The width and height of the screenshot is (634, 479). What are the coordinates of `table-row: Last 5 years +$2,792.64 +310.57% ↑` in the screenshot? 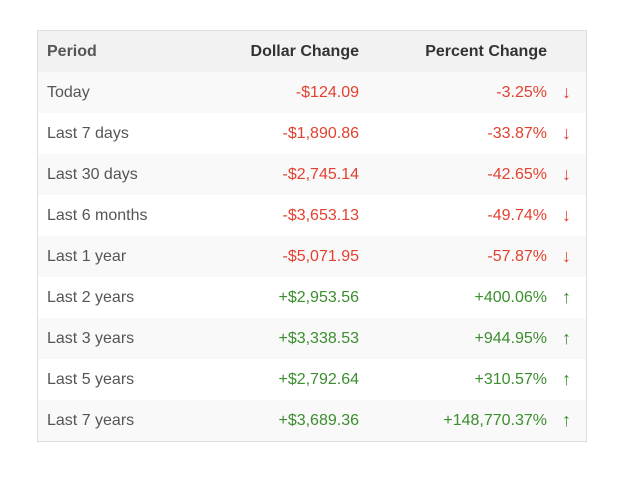 It's located at (312, 379).